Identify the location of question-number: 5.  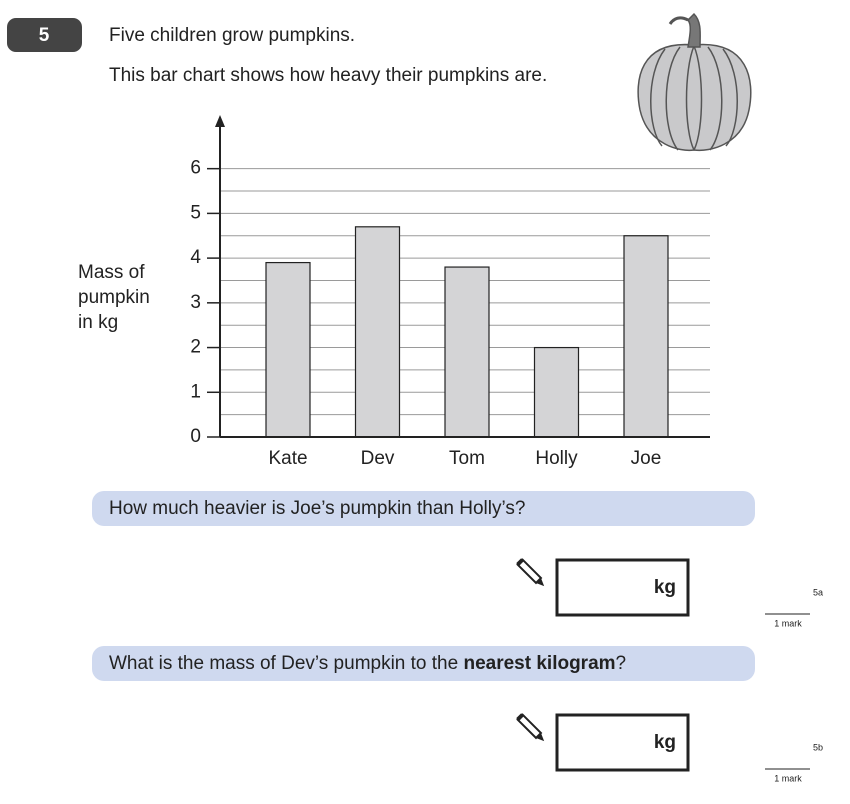
(44, 35).